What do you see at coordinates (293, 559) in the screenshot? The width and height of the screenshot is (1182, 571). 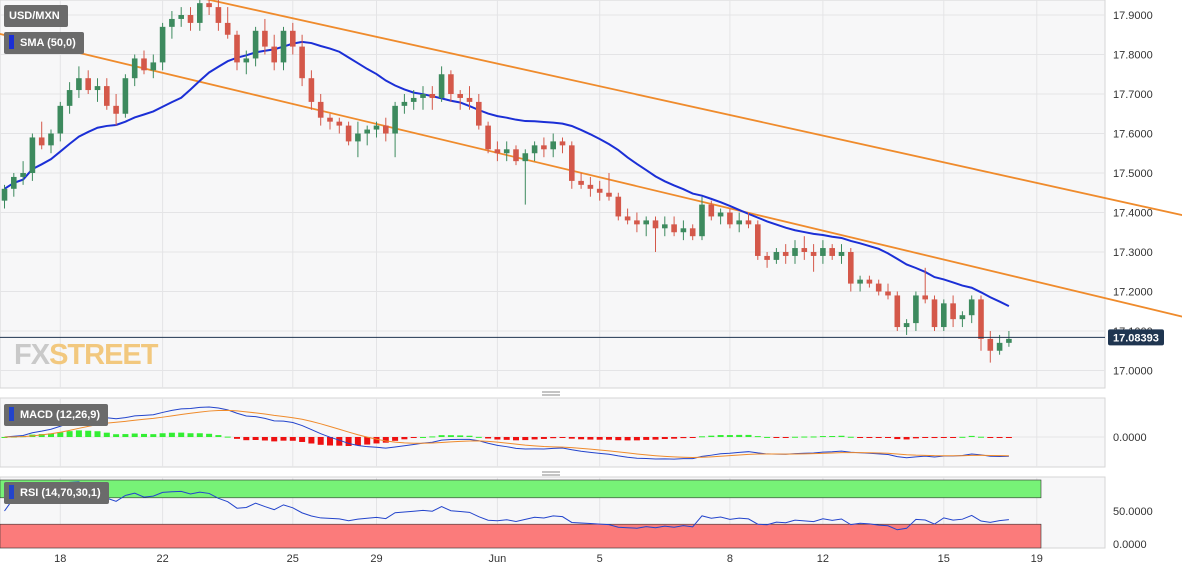 I see `time-axis-tick: 25` at bounding box center [293, 559].